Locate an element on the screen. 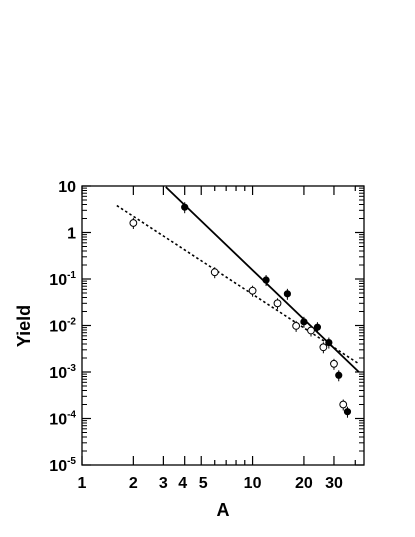  x-tick-label: 5 is located at coordinates (203, 483).